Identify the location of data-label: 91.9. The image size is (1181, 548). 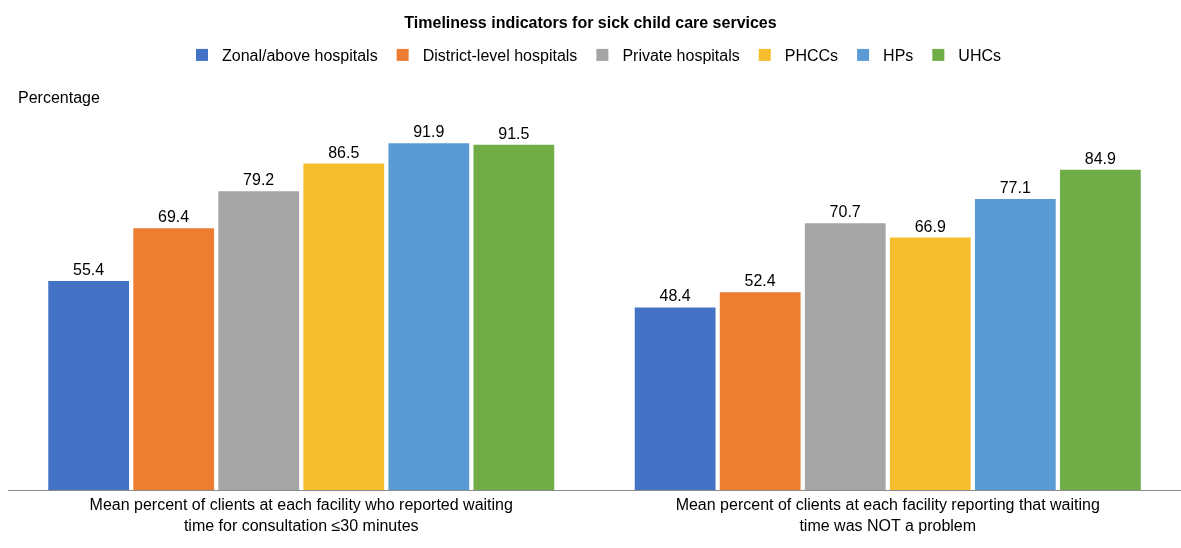
(429, 132).